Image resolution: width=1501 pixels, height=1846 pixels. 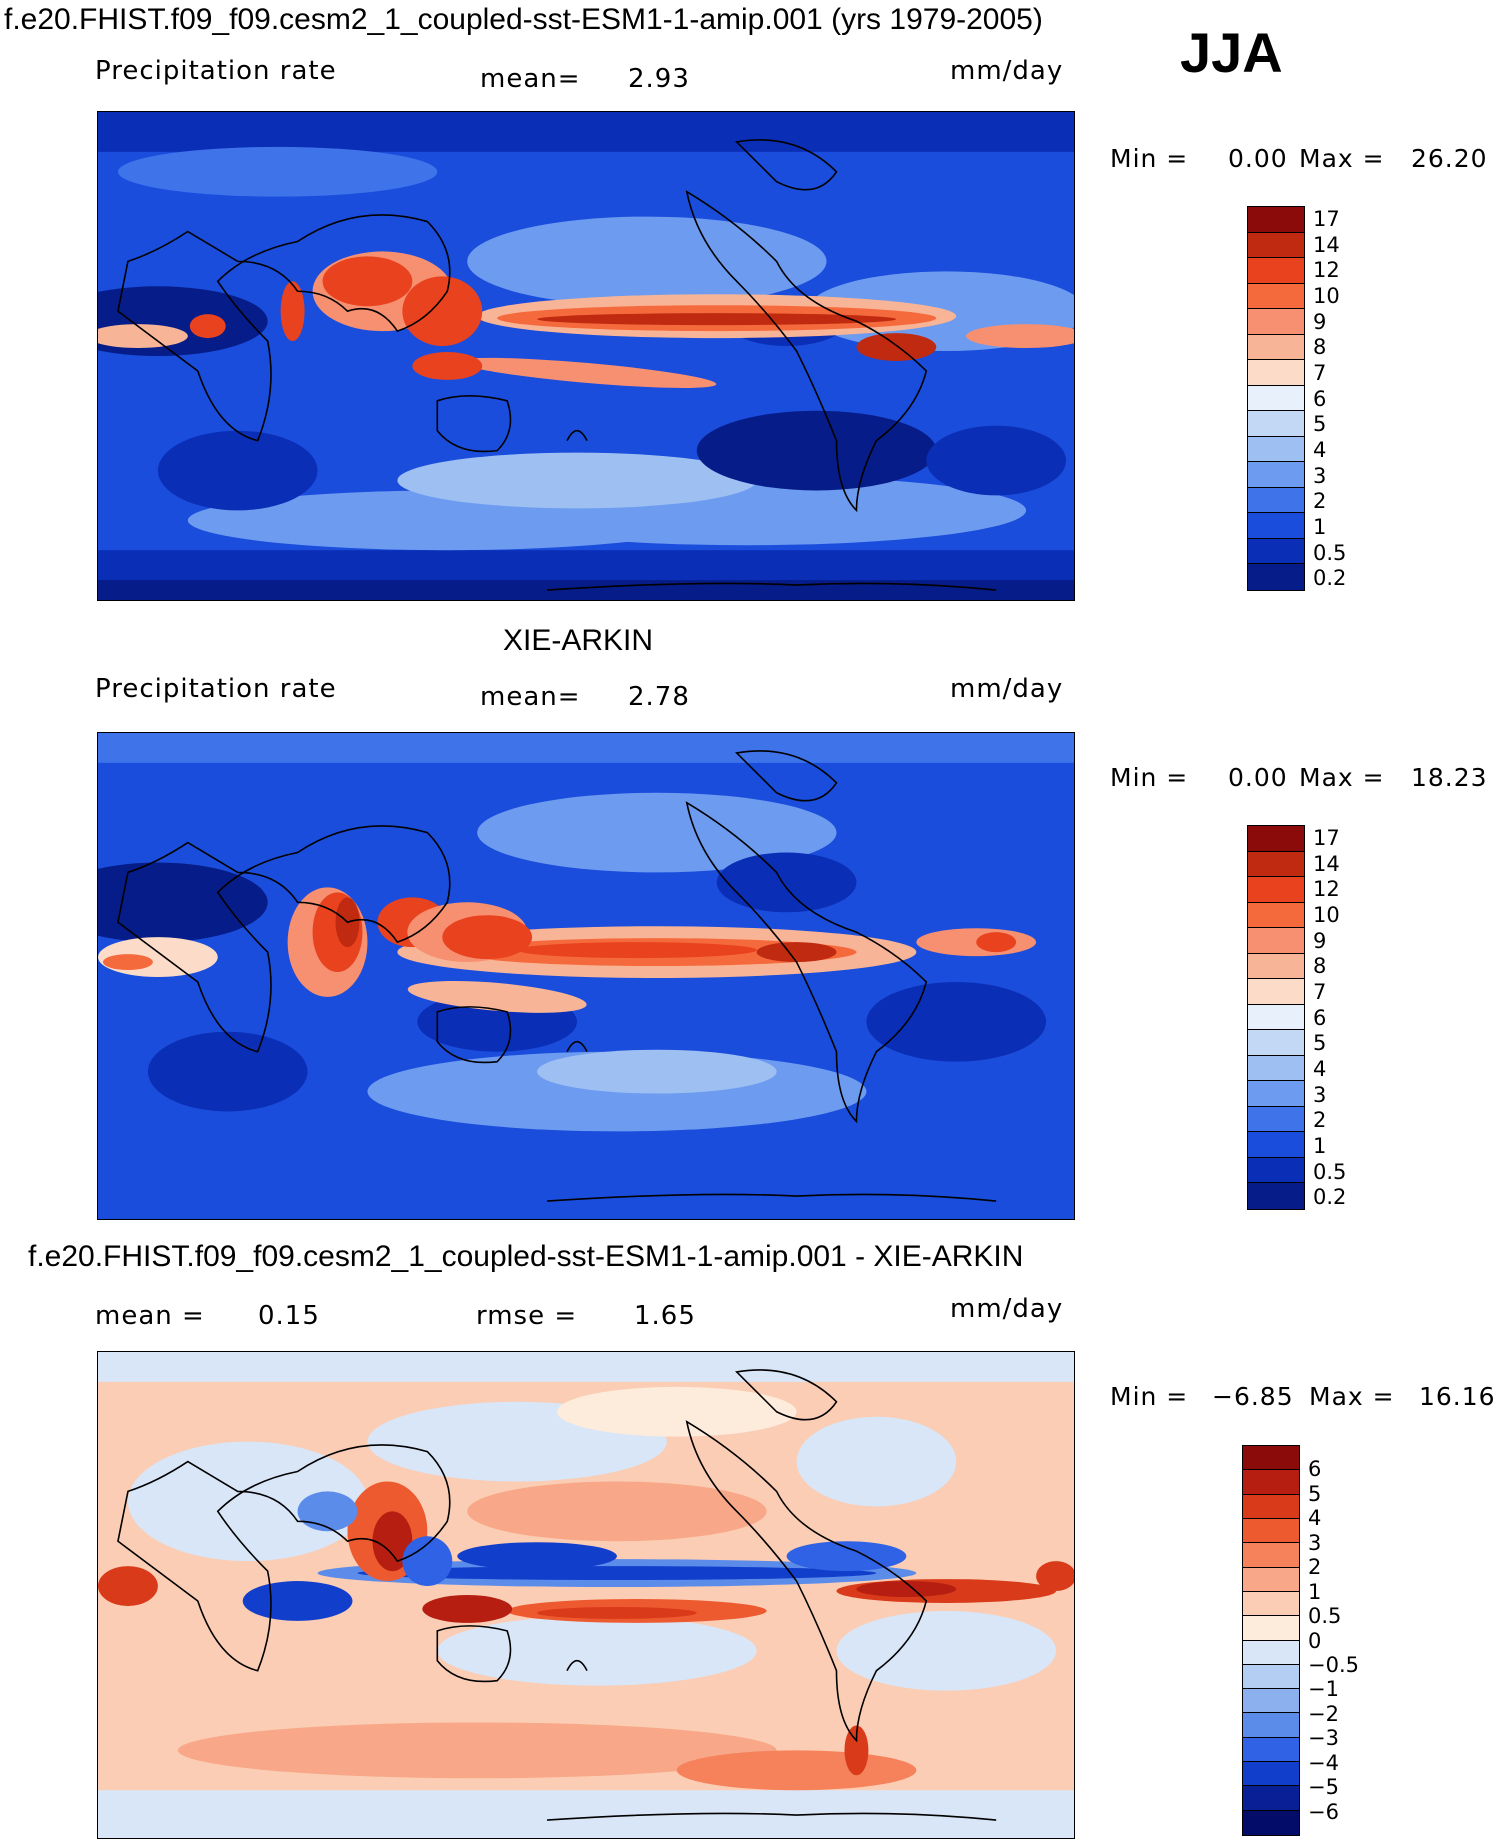 I want to click on colorbar-tick-label: −0.5, so click(x=1333, y=1664).